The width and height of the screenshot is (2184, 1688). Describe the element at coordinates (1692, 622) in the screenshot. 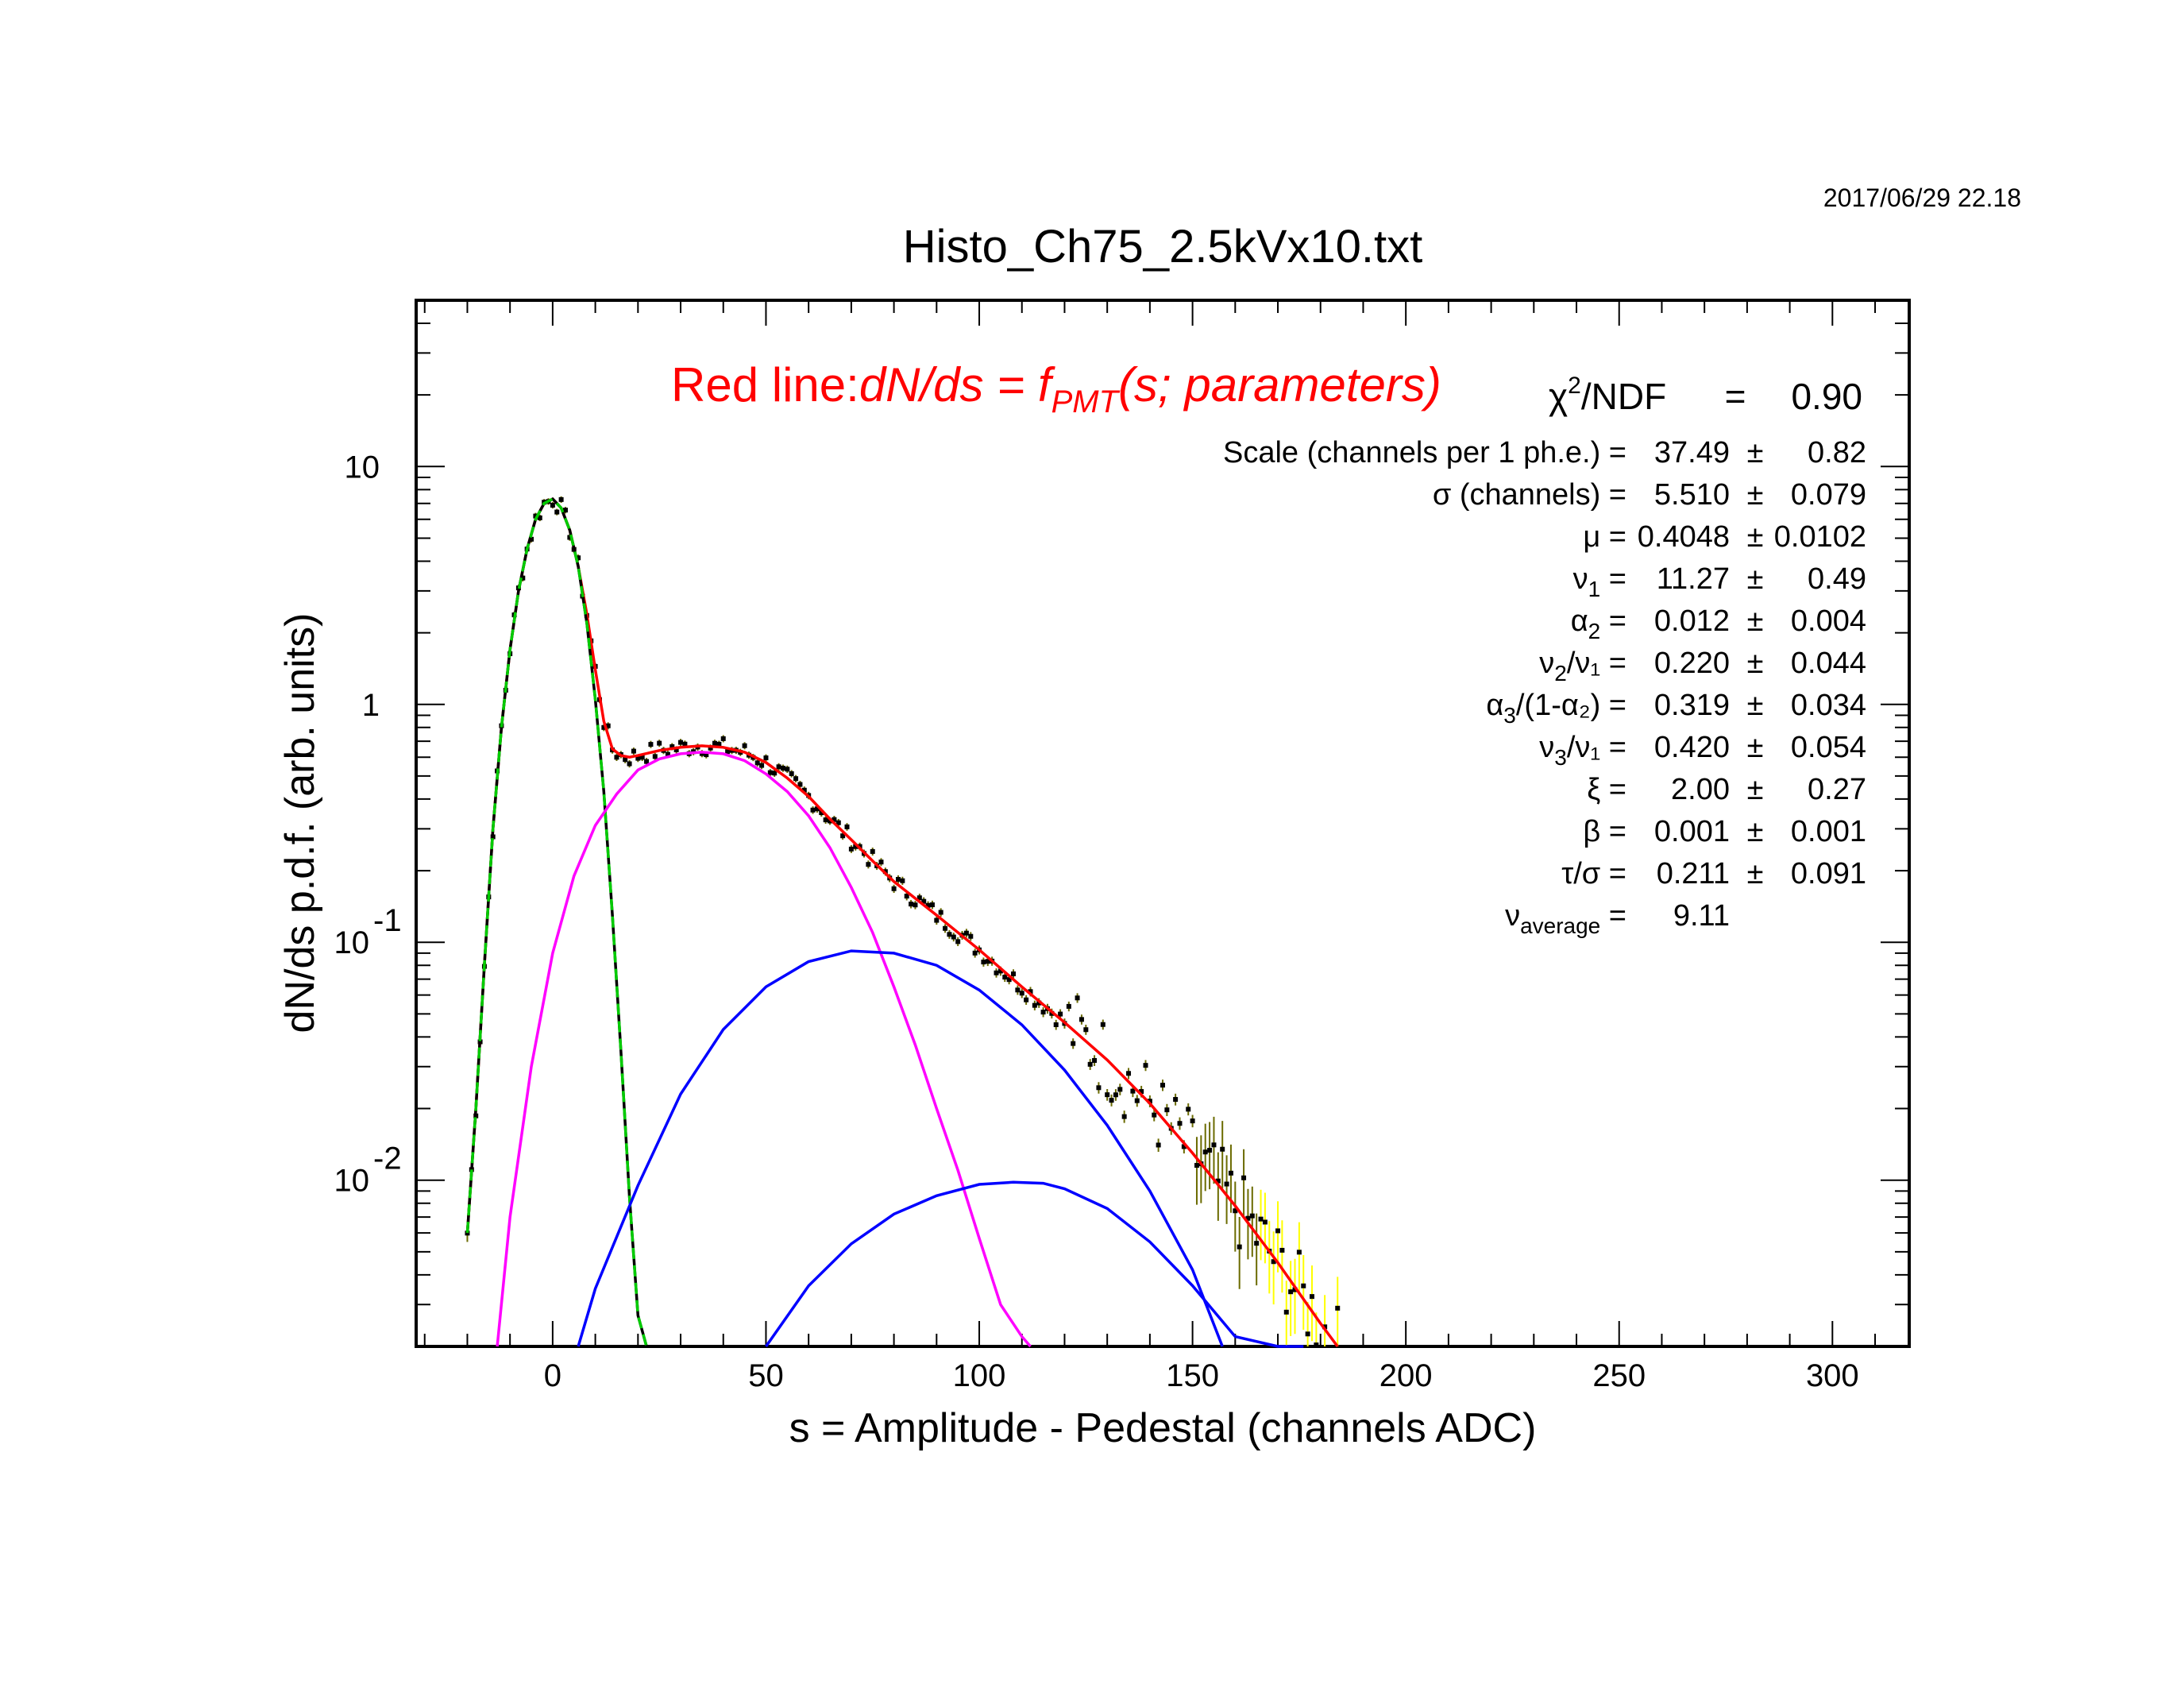

I see `param-value: 0.012` at that location.